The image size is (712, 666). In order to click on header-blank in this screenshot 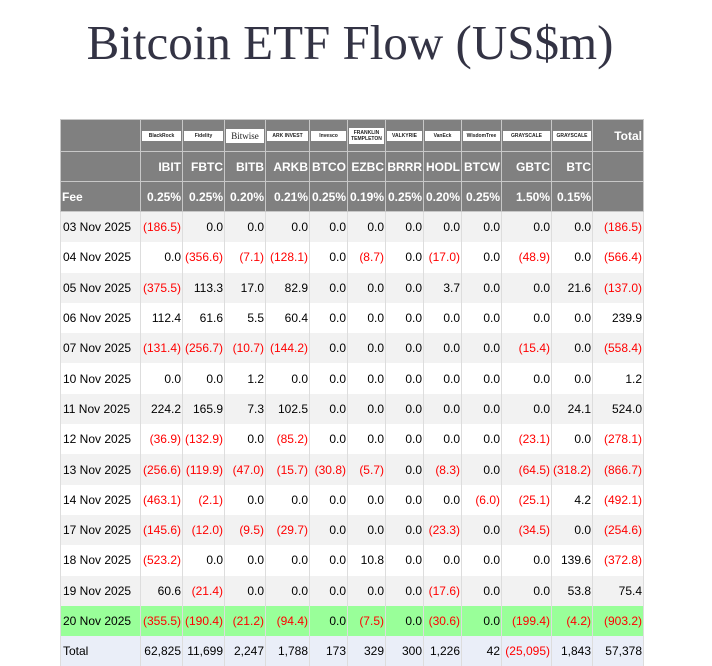, I will do `click(100, 166)`.